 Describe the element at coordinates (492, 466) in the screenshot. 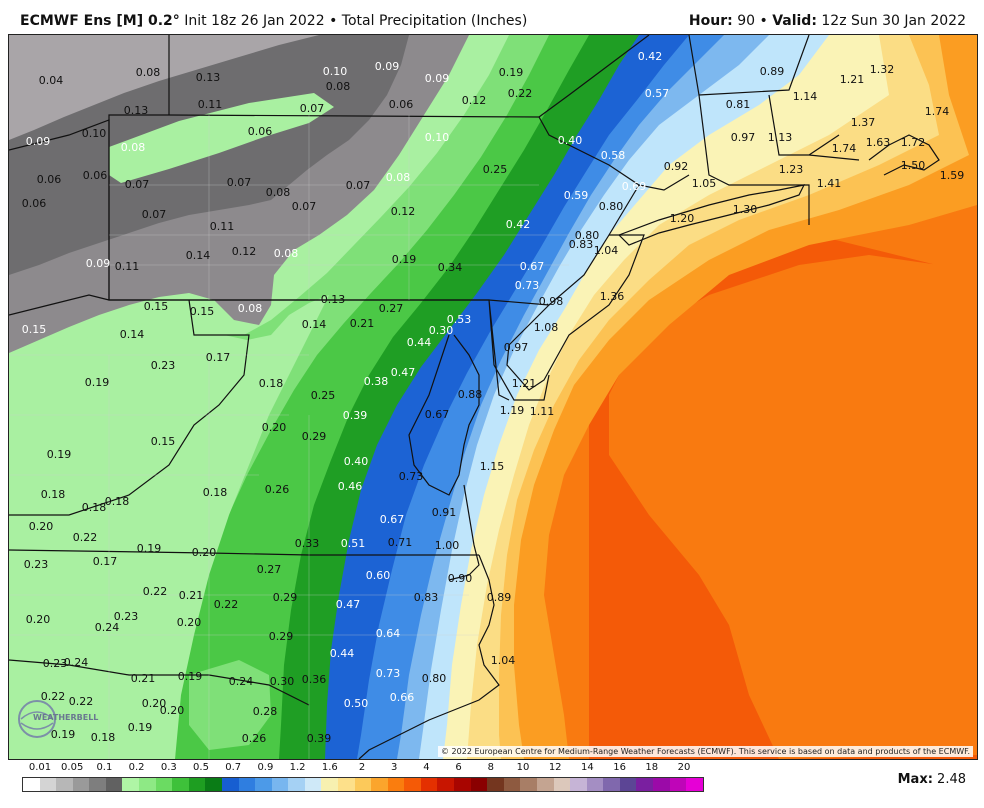

I see `precip-value-label: 1.15` at that location.